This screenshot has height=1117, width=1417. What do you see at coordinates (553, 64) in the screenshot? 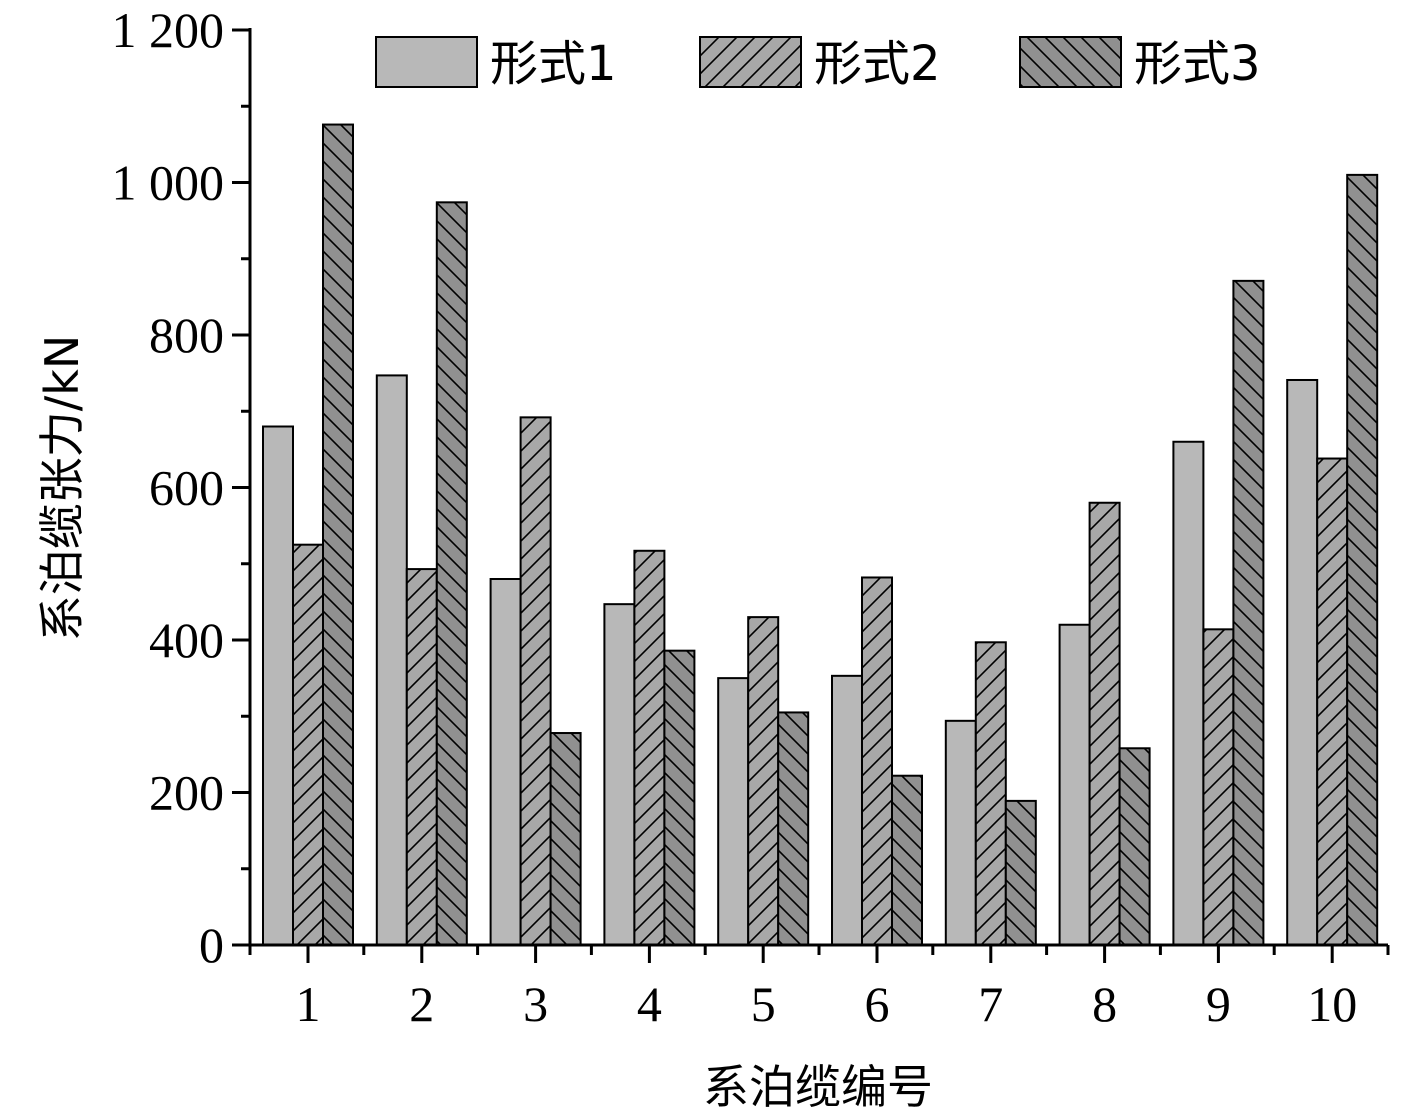
I see `legend-label-series1: 形式1` at bounding box center [553, 64].